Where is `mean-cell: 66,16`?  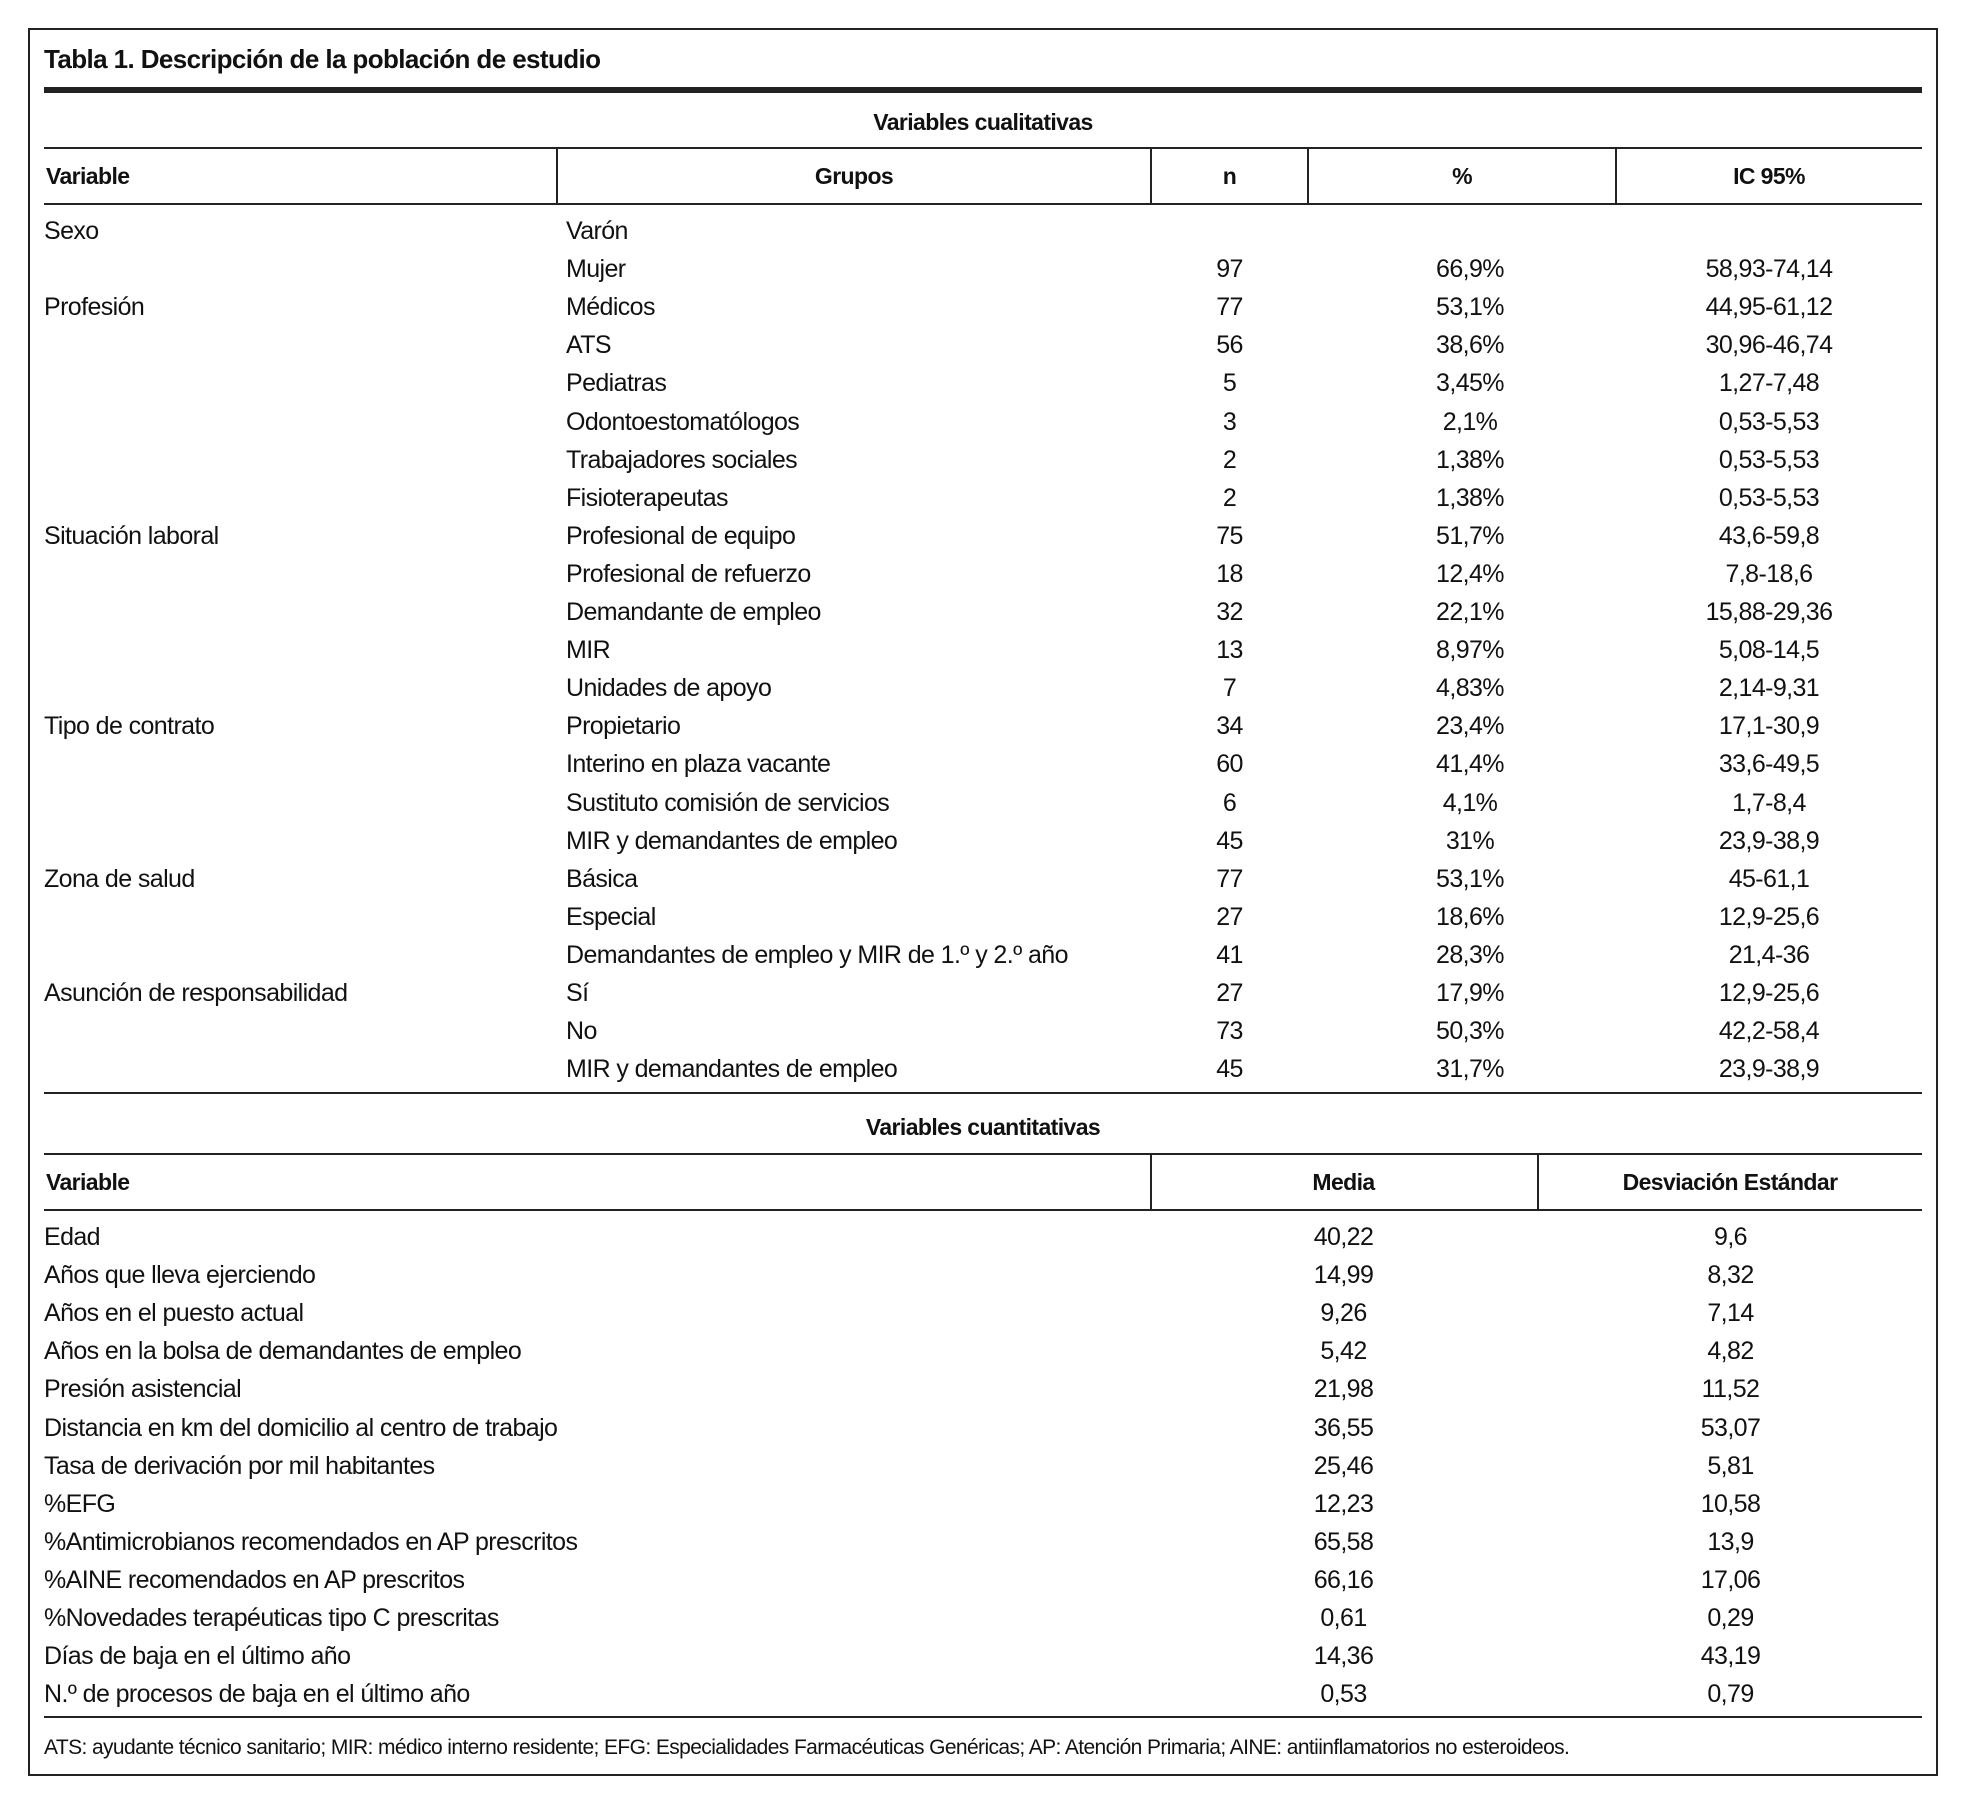
mean-cell: 66,16 is located at coordinates (1343, 1579).